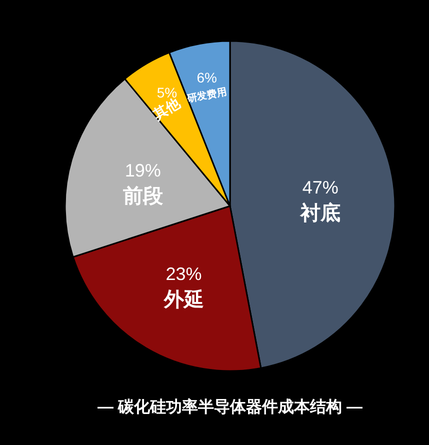  I want to click on slice-label: 前段, so click(143, 197).